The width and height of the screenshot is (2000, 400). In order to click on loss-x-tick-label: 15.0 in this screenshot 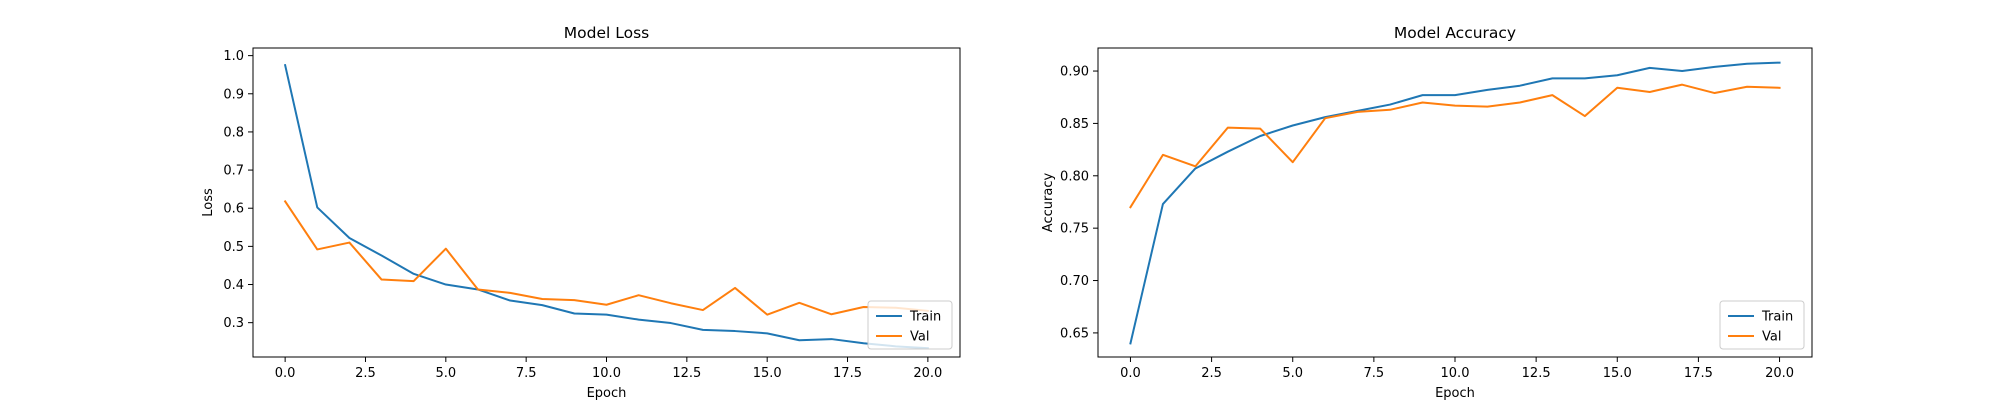, I will do `click(767, 373)`.